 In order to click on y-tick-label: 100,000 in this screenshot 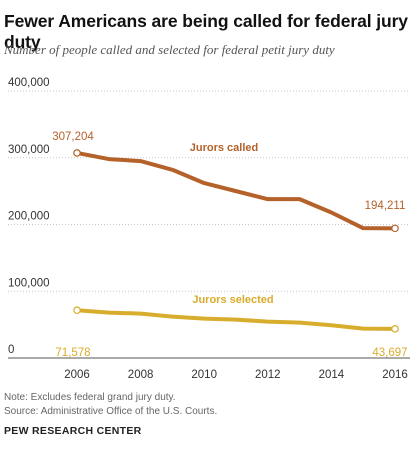, I will do `click(29, 283)`.